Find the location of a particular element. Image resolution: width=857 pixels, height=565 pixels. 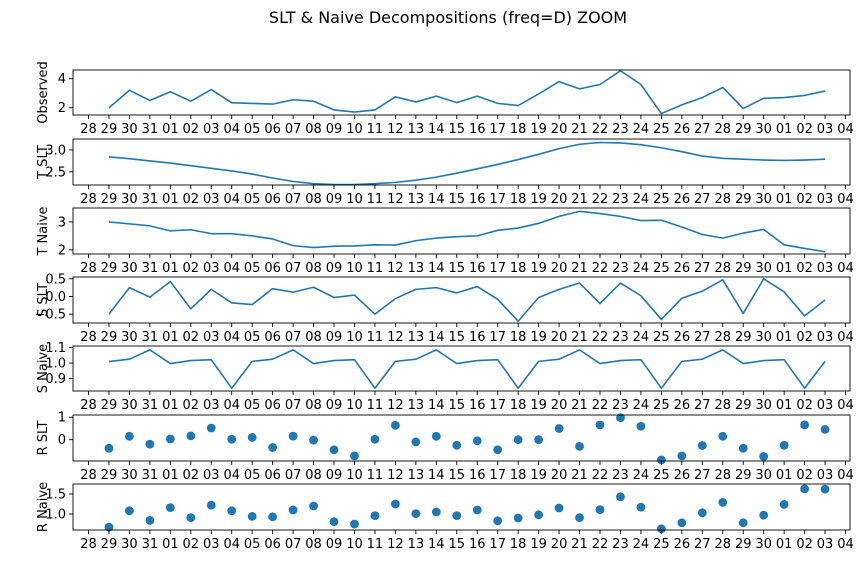

y-tick-label: 1.0 is located at coordinates (55, 515).